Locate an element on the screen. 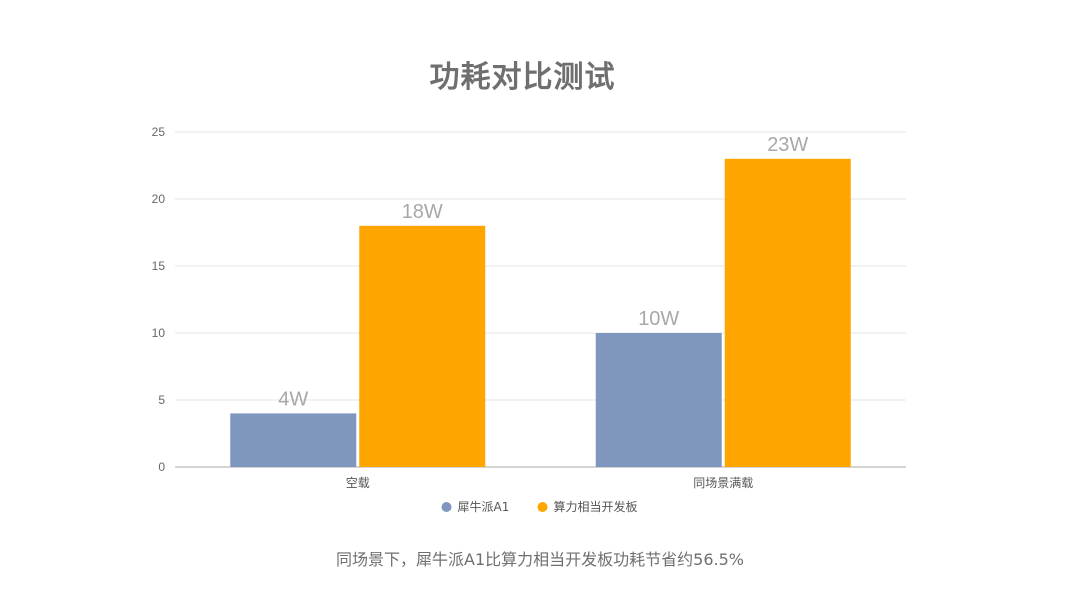 Image resolution: width=1080 pixels, height=591 pixels. chart-title: 功耗对比测试 is located at coordinates (522, 77).